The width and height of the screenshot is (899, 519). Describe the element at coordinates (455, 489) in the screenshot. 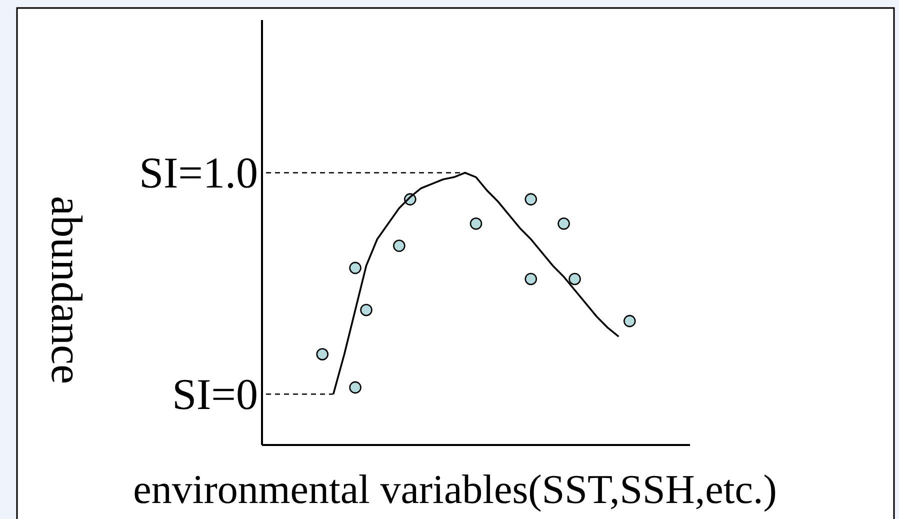

I see `x-axis-title: environmental variables(SST,SSH,etc.)` at that location.